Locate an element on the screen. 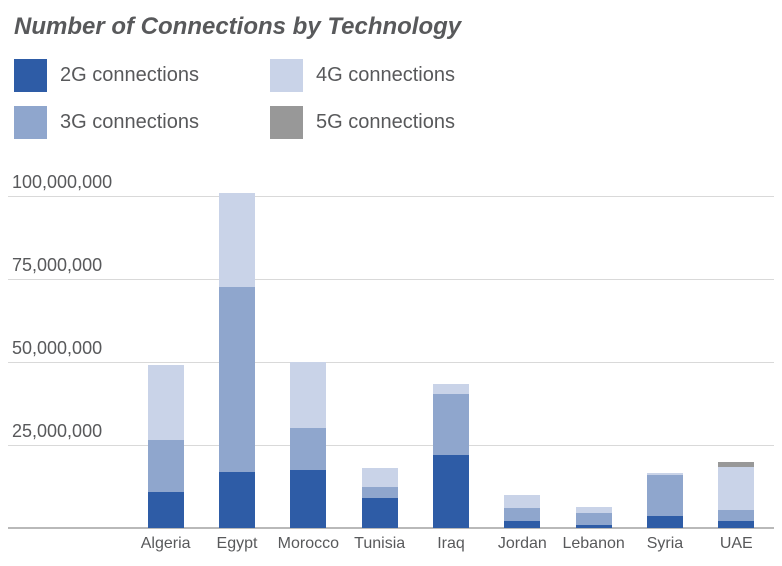  x-axis-label-iraq: Iraq is located at coordinates (451, 543).